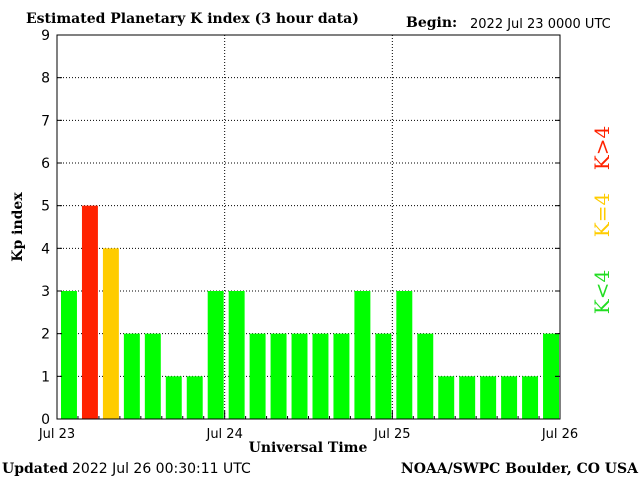 Image resolution: width=640 pixels, height=480 pixels. What do you see at coordinates (431, 23) in the screenshot?
I see `begin-label: Begin:` at bounding box center [431, 23].